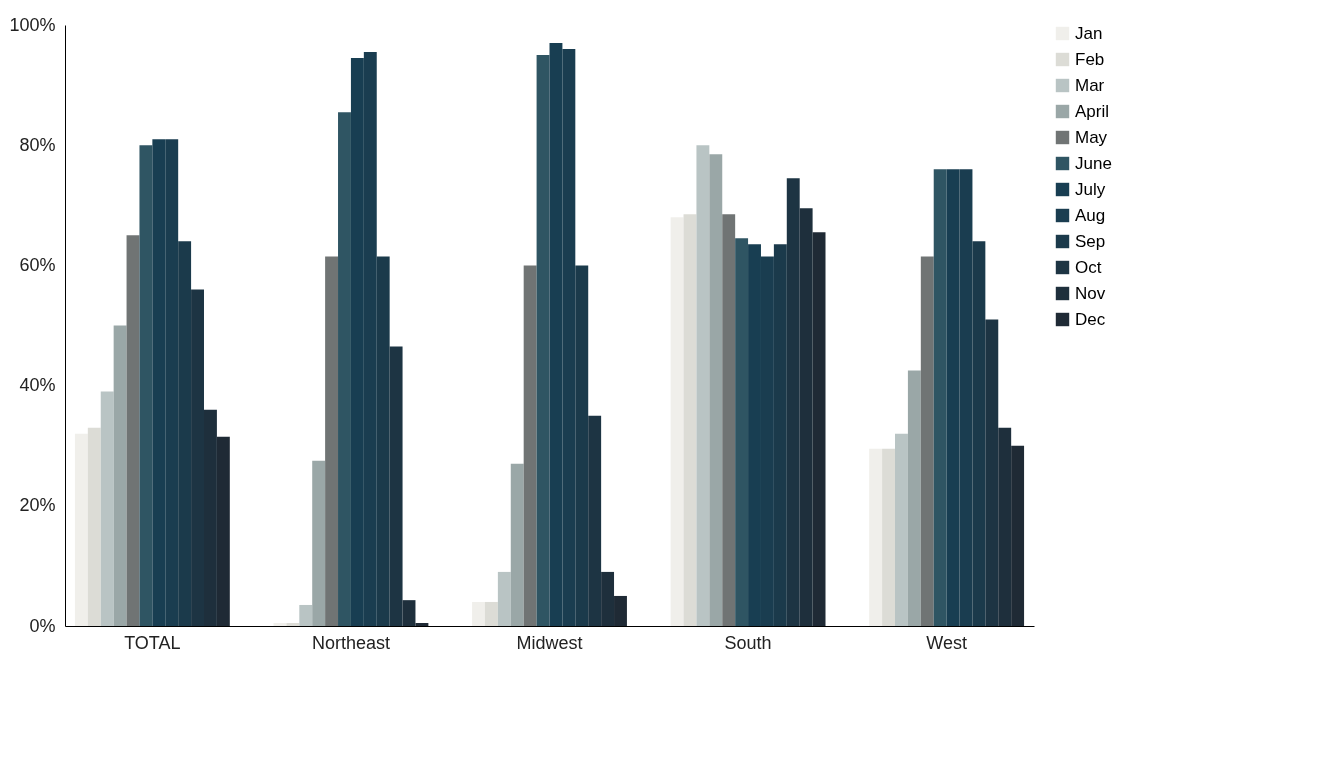  Describe the element at coordinates (1093, 163) in the screenshot. I see `legend-label: June` at that location.